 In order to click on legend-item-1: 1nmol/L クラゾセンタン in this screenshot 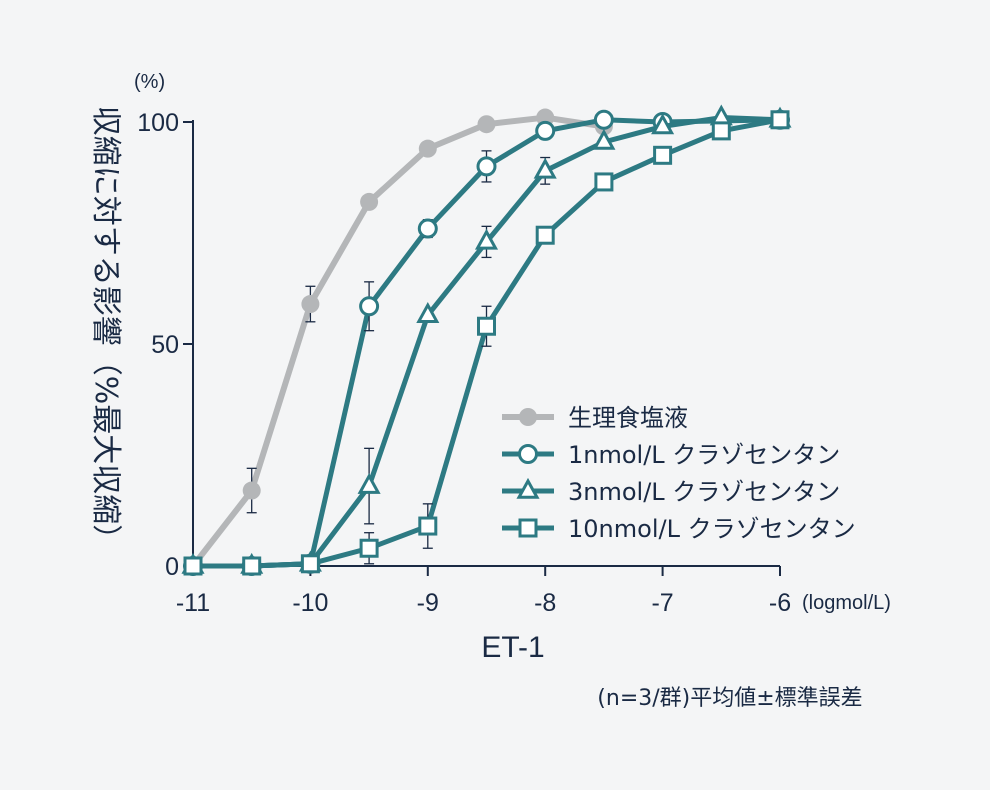, I will do `click(671, 455)`.